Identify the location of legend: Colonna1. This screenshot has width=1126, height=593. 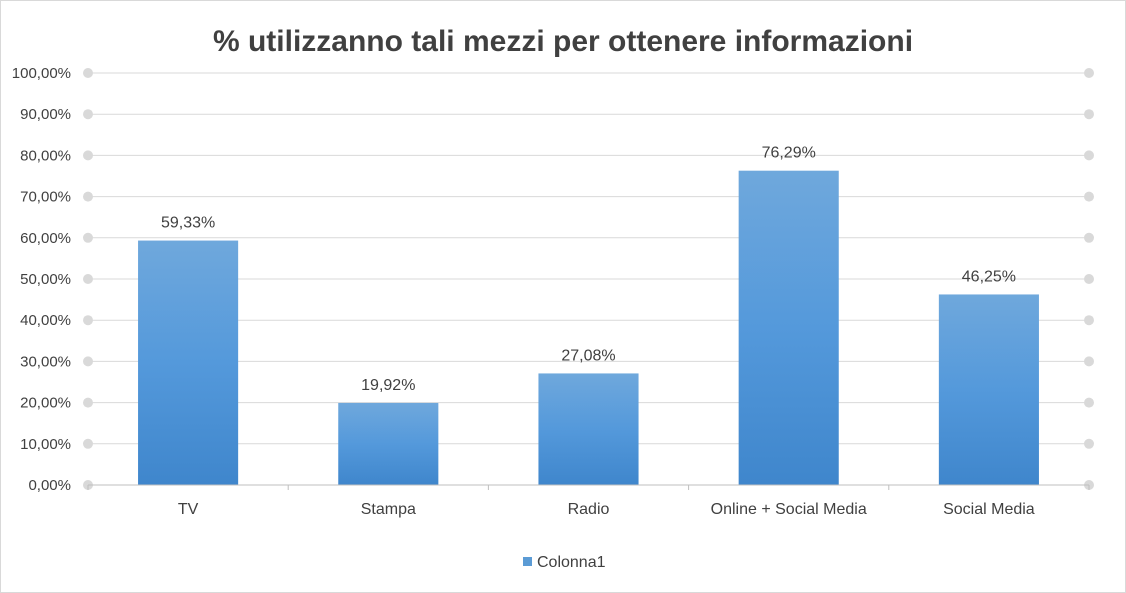
(564, 562).